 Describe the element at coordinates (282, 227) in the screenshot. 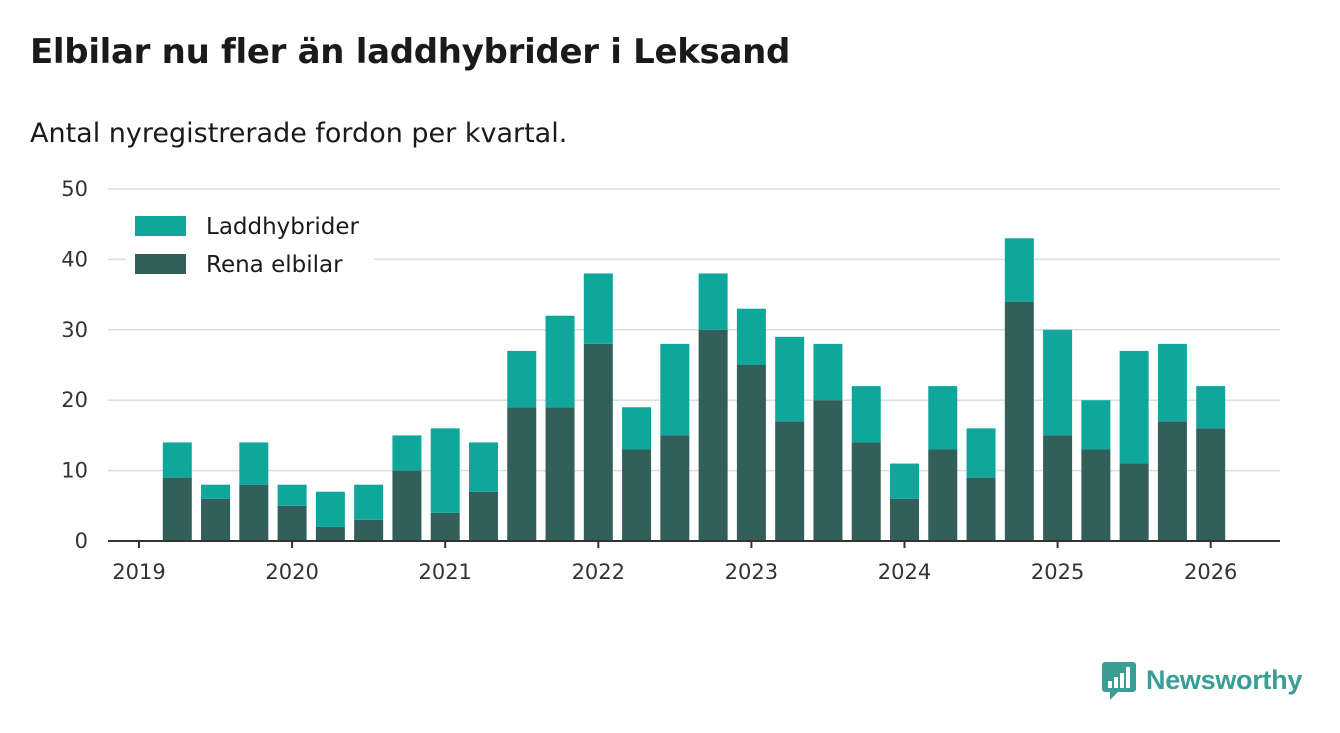

I see `legend-label: Laddhybrider` at that location.